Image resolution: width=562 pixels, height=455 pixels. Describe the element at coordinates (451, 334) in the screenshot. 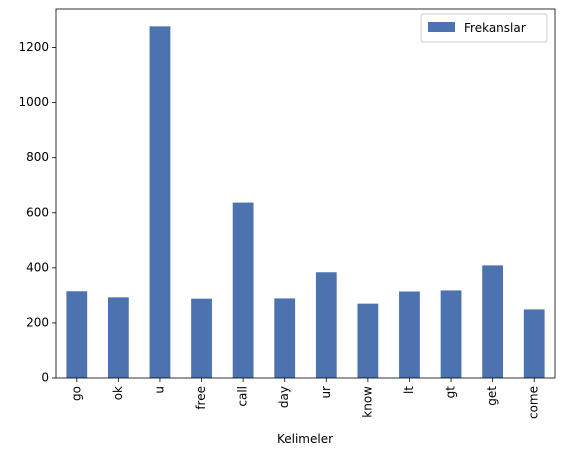

I see `bar-gt` at that location.